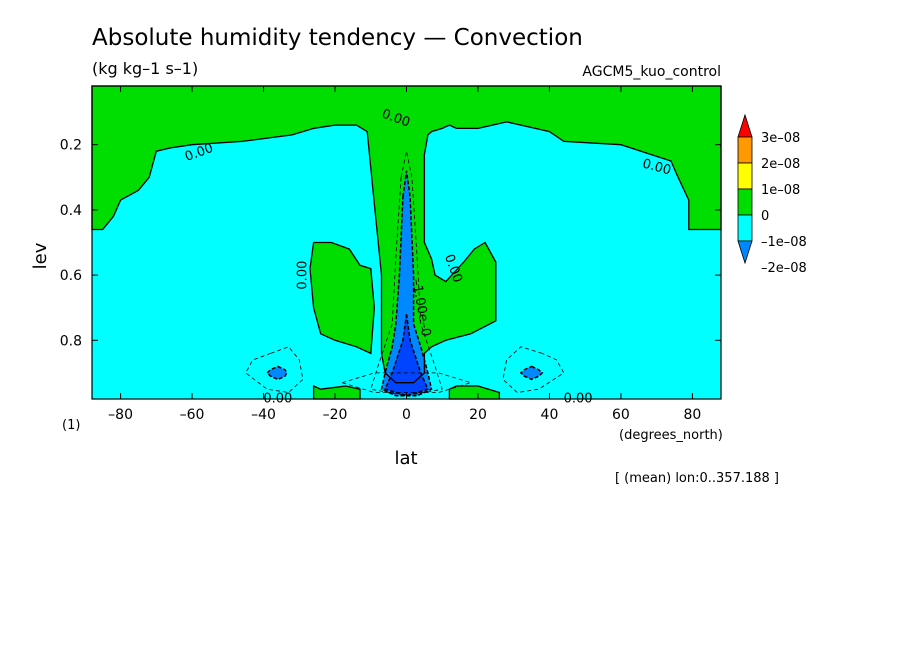  What do you see at coordinates (780, 190) in the screenshot?
I see `colorbar-level-label: 1e–08` at bounding box center [780, 190].